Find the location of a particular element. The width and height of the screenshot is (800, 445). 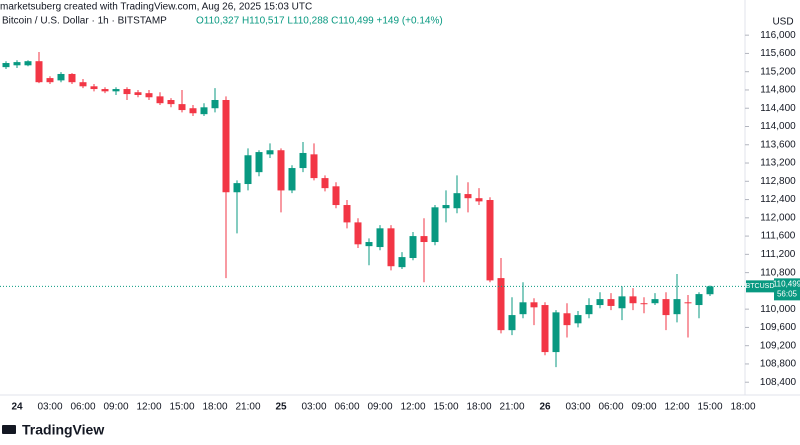

y-tick-label: 111,600 is located at coordinates (778, 236).